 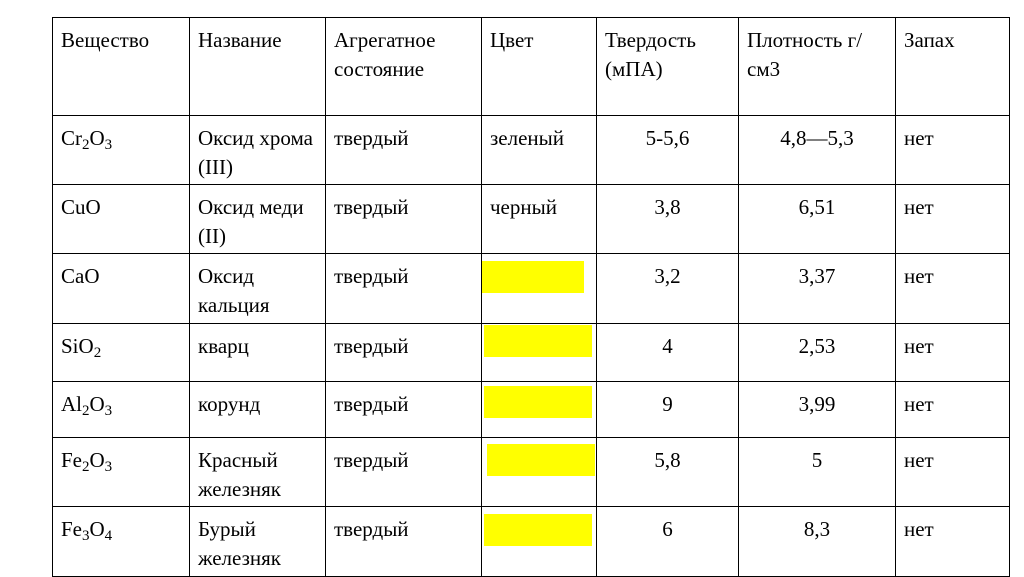 I want to click on hardness-cell: 9, so click(x=667, y=409).